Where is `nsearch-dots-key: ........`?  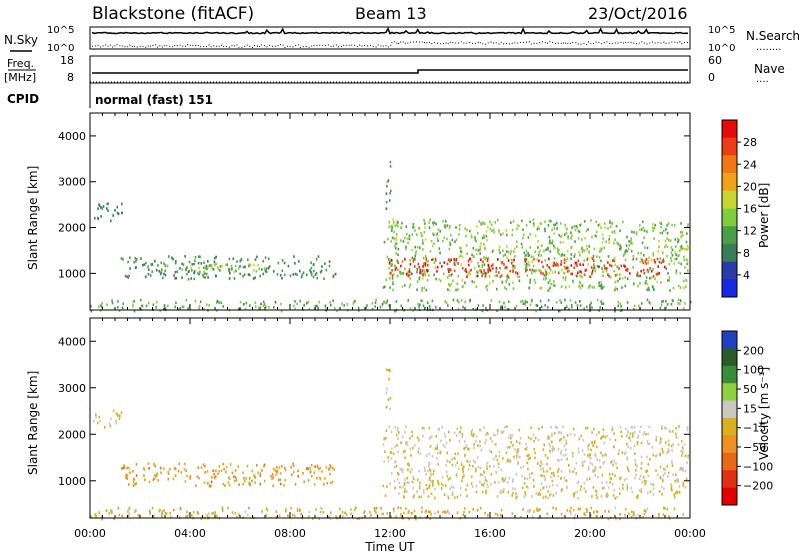
nsearch-dots-key: ........ is located at coordinates (768, 47).